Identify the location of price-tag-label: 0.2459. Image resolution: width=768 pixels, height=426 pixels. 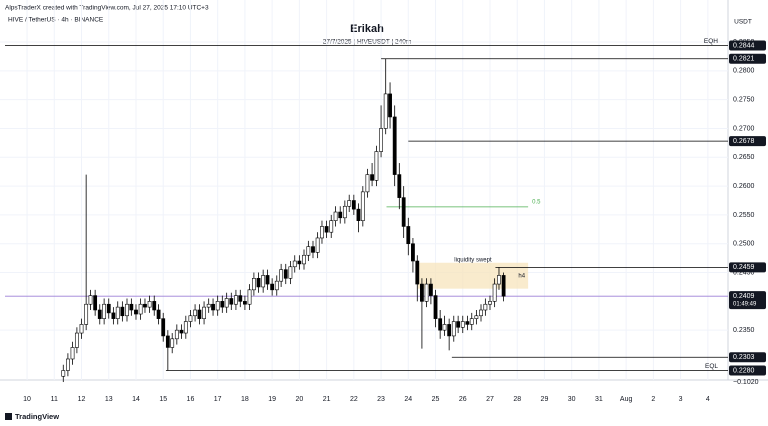
(744, 267).